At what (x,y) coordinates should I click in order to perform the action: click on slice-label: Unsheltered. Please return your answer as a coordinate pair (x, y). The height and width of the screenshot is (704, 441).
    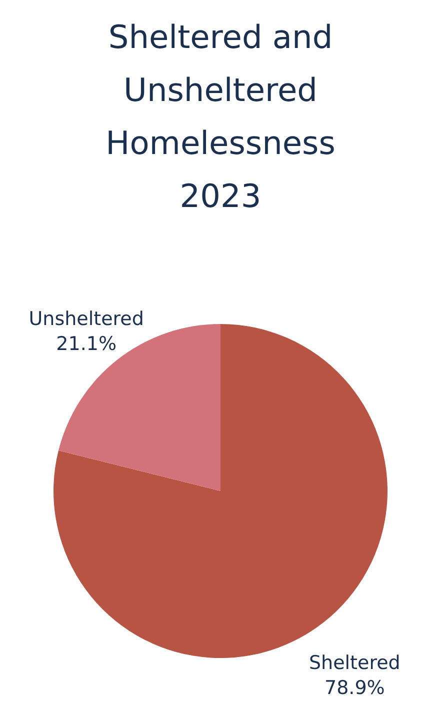
    Looking at the image, I should click on (86, 319).